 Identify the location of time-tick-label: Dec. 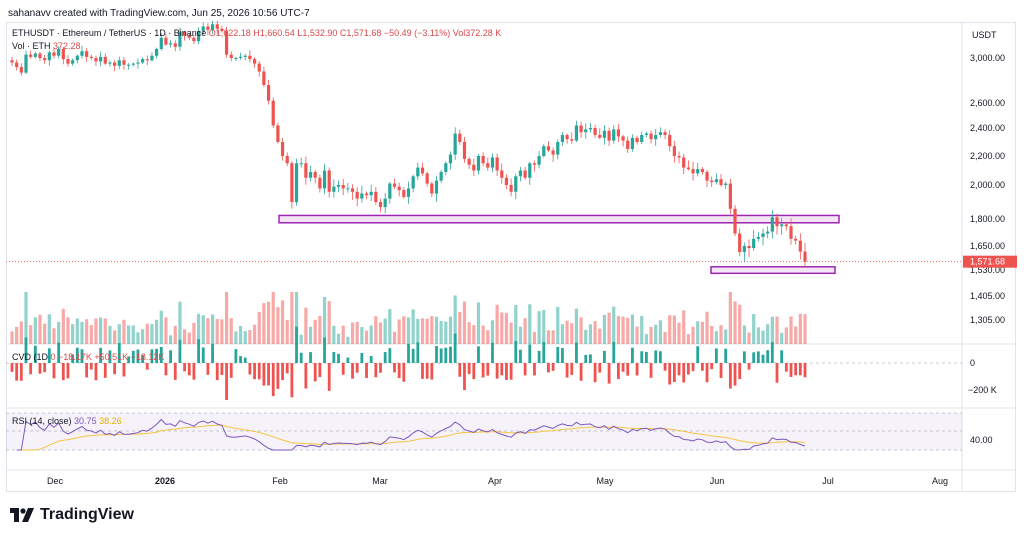
(55, 481).